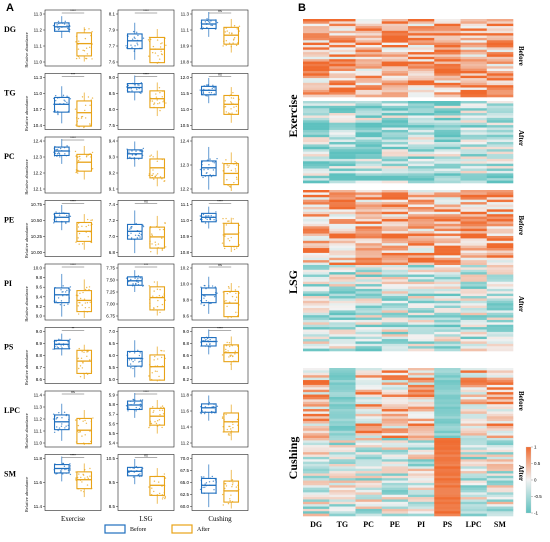  I want to click on tick-label: 9.5, so click(112, 482).